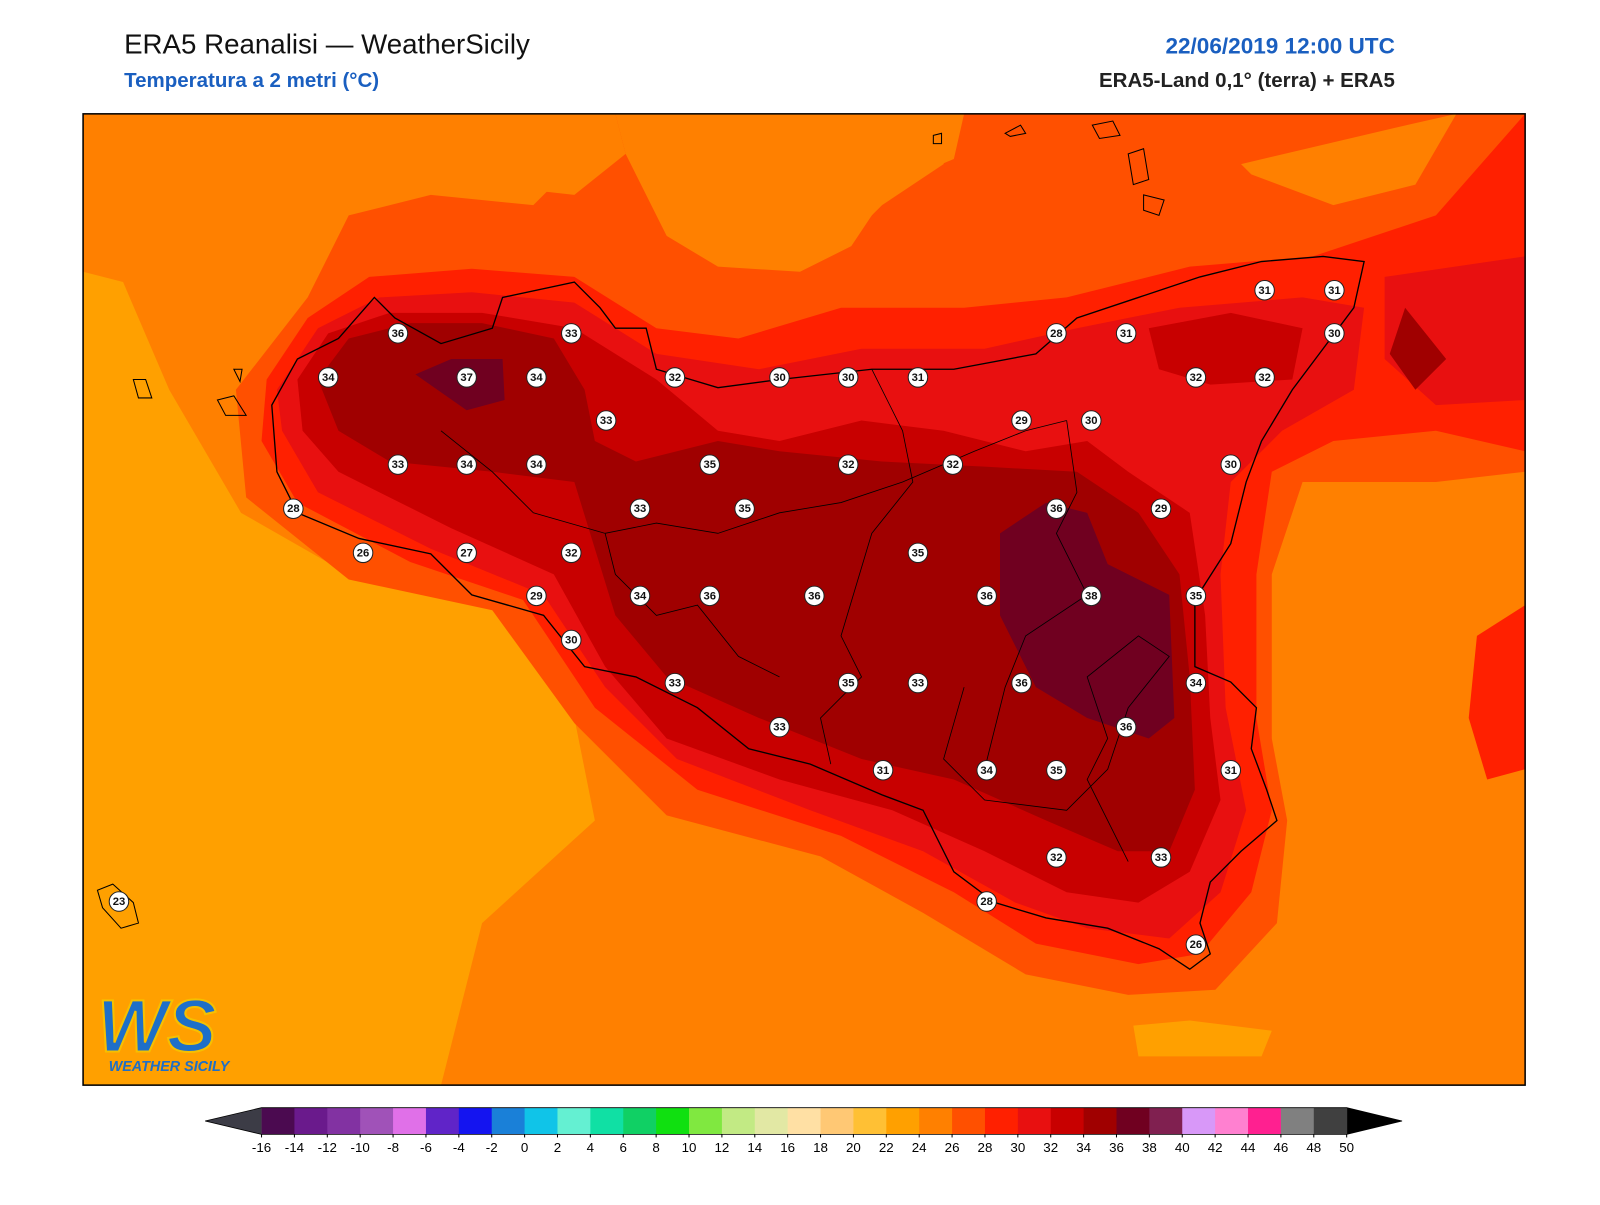  What do you see at coordinates (1313, 1147) in the screenshot?
I see `colorbar-tick-label: 48` at bounding box center [1313, 1147].